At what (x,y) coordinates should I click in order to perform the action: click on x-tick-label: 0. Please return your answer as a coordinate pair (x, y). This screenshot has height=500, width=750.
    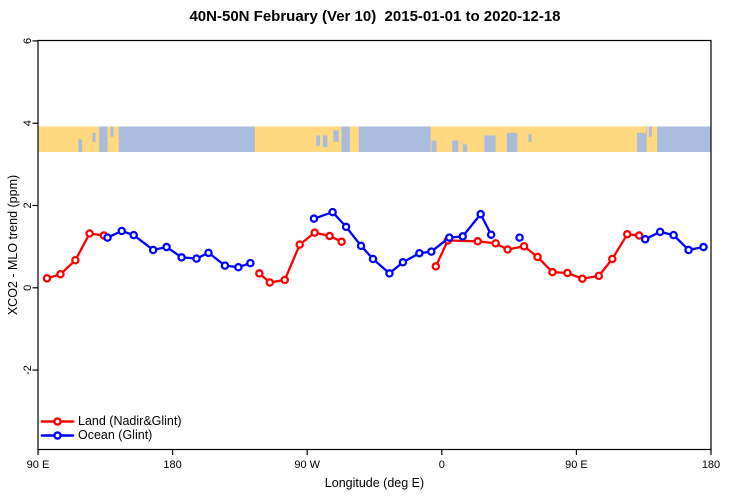
    Looking at the image, I should click on (442, 465).